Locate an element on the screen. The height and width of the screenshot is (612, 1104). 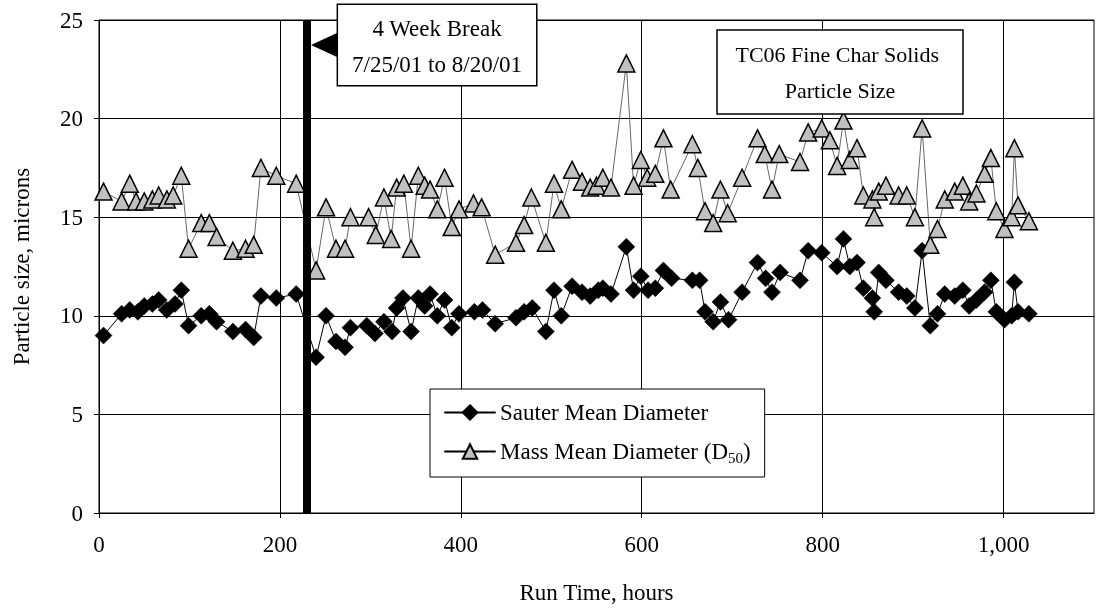
text: TC06 Fine Char Solids Particle Size is located at coordinates (840, 72).